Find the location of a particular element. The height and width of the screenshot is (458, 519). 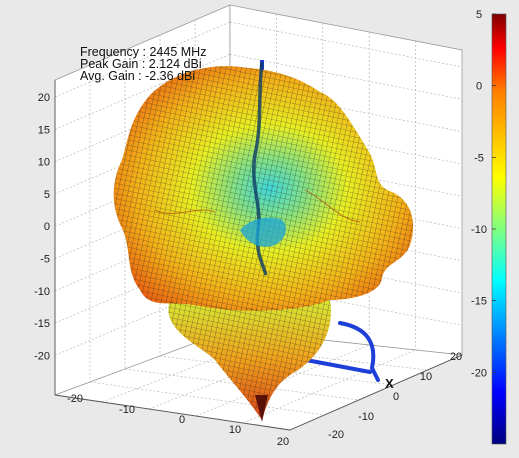

x-tick-label: 10 is located at coordinates (235, 430).